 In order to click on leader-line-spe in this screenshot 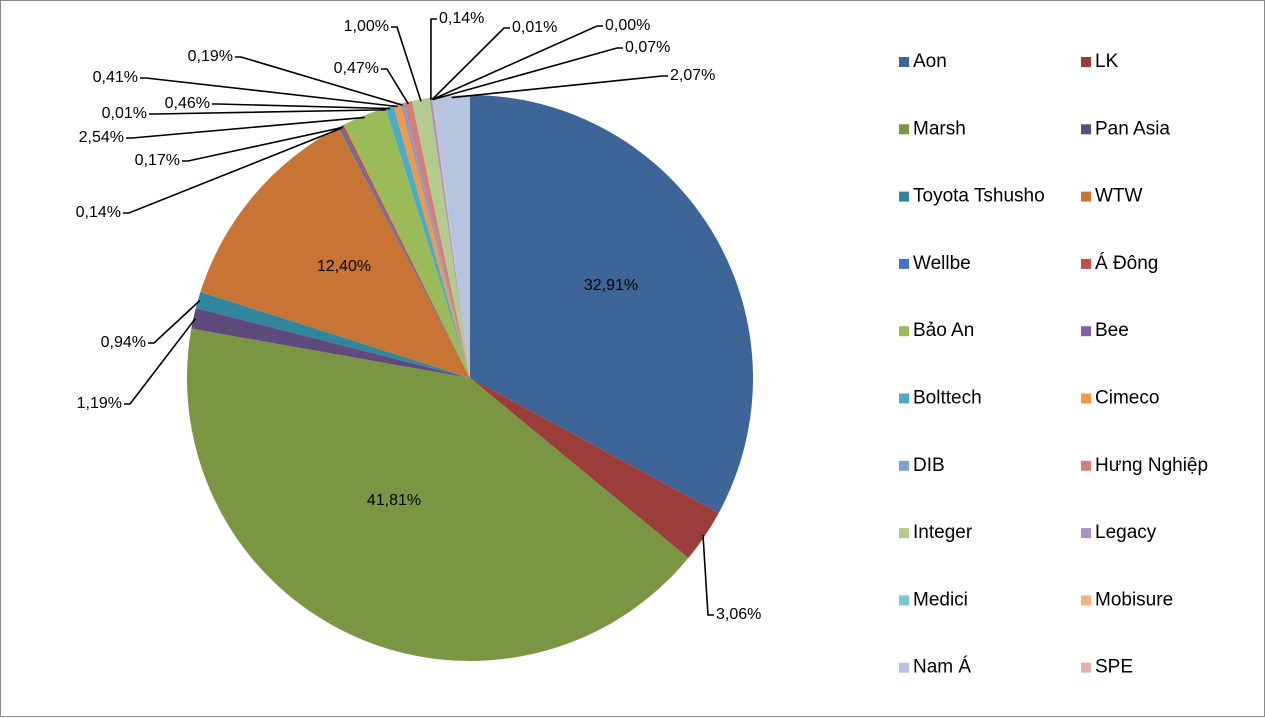, I will do `click(527, 74)`.